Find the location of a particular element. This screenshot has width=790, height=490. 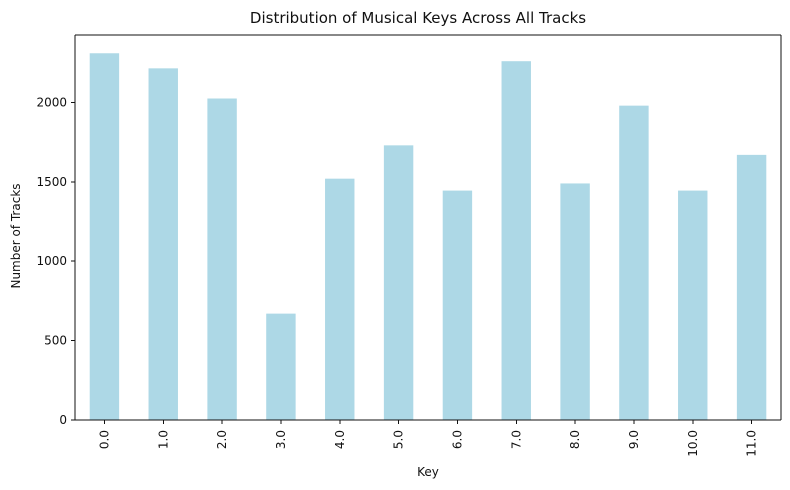

y-tick-label-0: 0 is located at coordinates (63, 420).